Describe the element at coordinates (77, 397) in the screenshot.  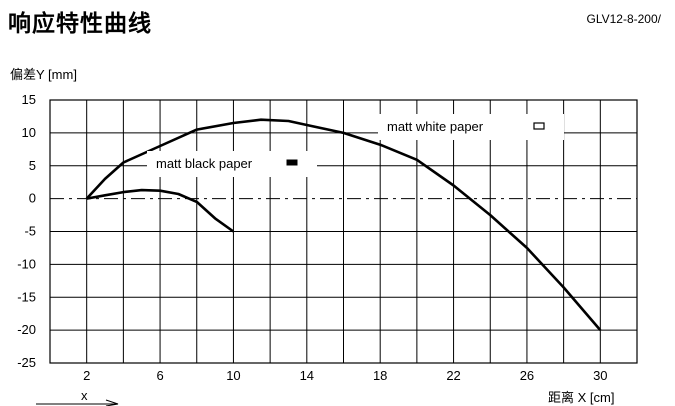
I see `x-marker: x` at that location.